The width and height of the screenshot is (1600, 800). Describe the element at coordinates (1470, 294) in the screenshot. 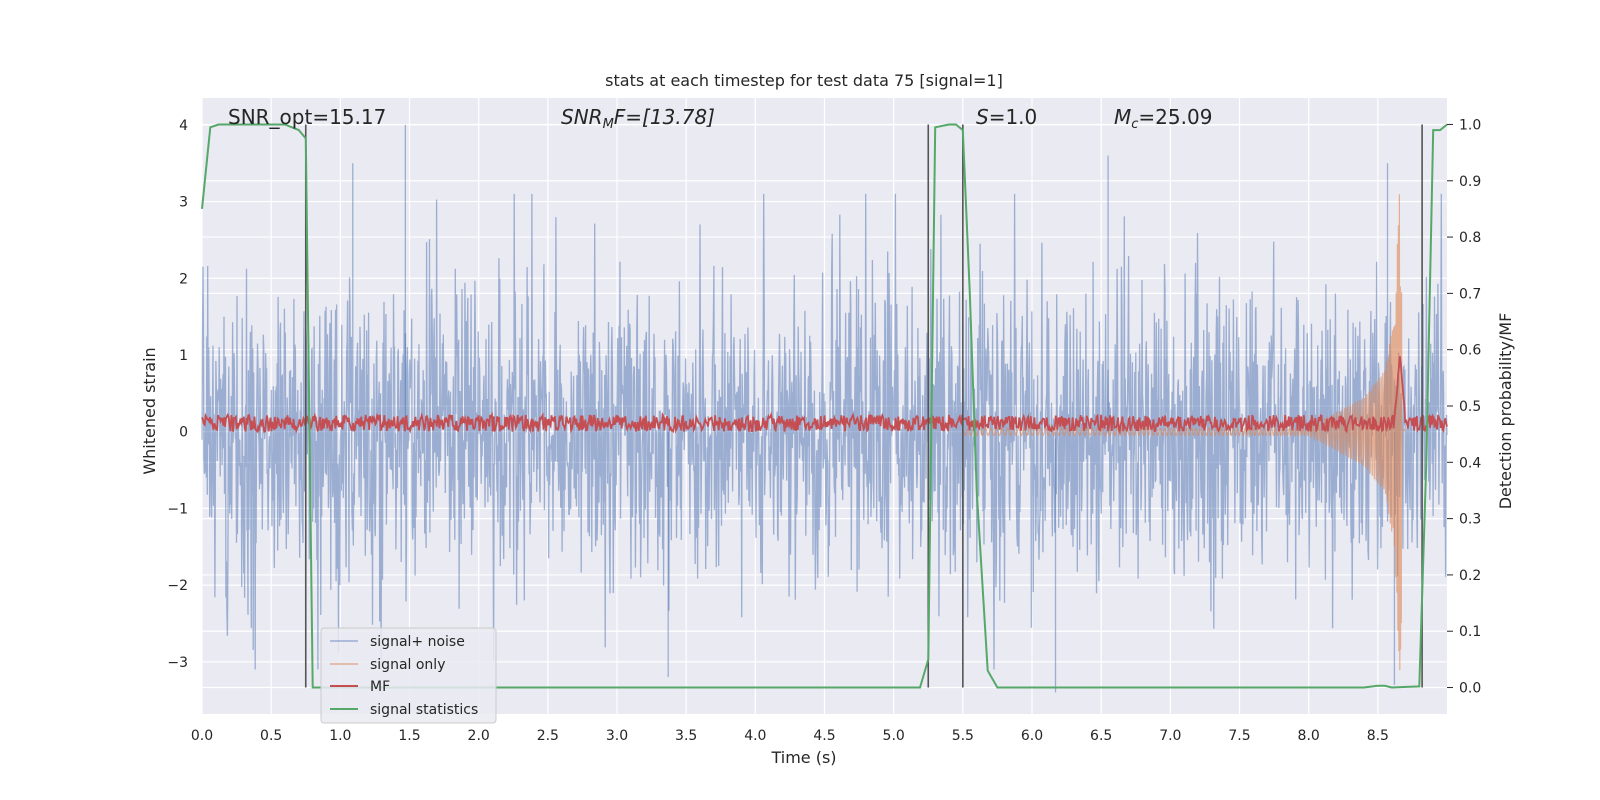

I see `y-right-tick-label: 0.7` at that location.